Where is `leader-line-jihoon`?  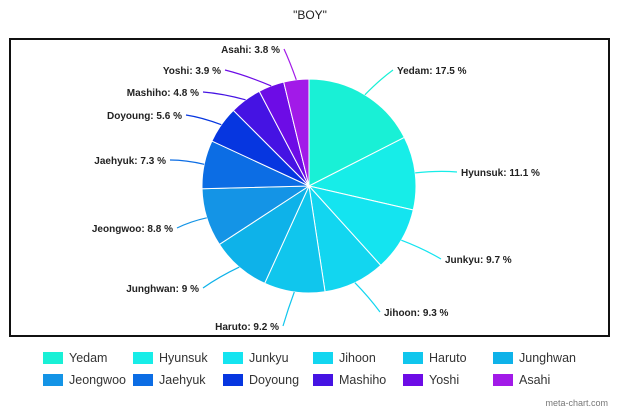
leader-line-jihoon is located at coordinates (367, 297).